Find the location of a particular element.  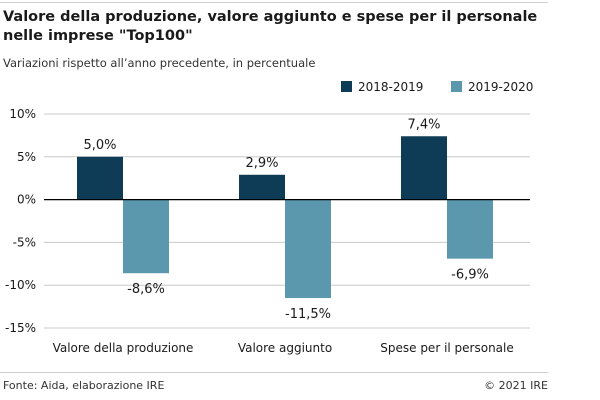

y-tick-label: -15% is located at coordinates (20, 328).